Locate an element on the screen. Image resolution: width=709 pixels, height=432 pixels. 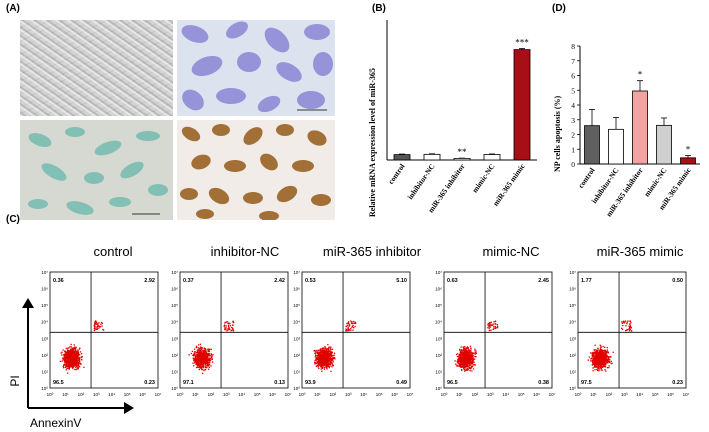
category-label-4: miR-365 mimic is located at coordinates (509, 184).